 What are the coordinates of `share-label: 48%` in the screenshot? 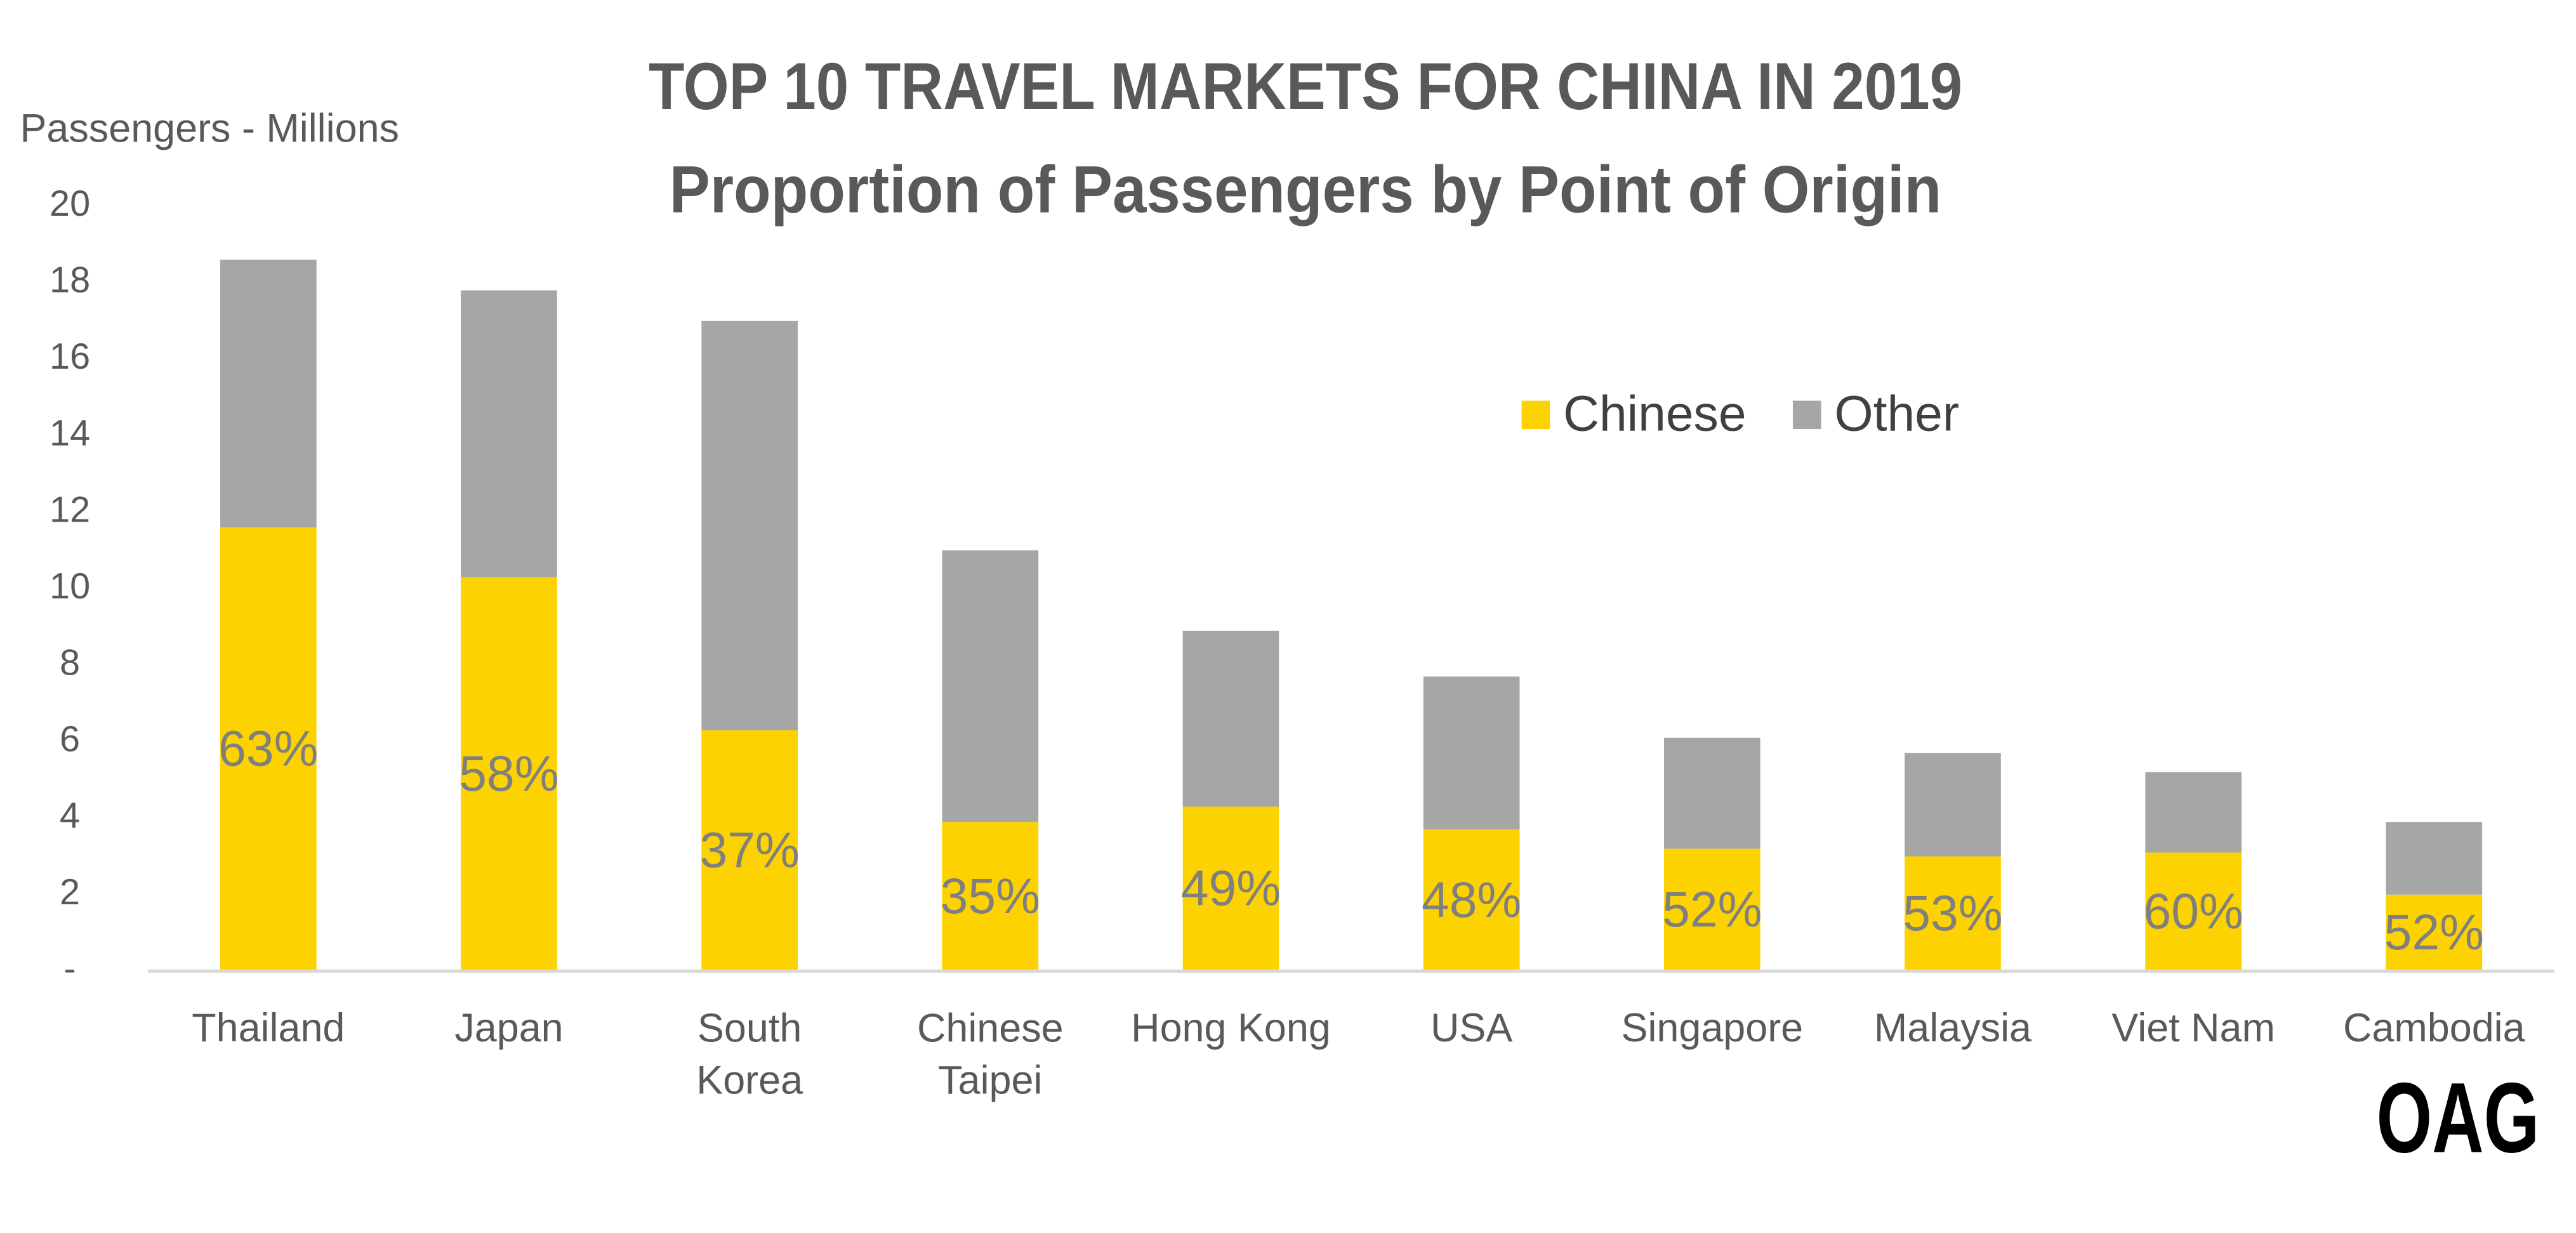 It's located at (1471, 900).